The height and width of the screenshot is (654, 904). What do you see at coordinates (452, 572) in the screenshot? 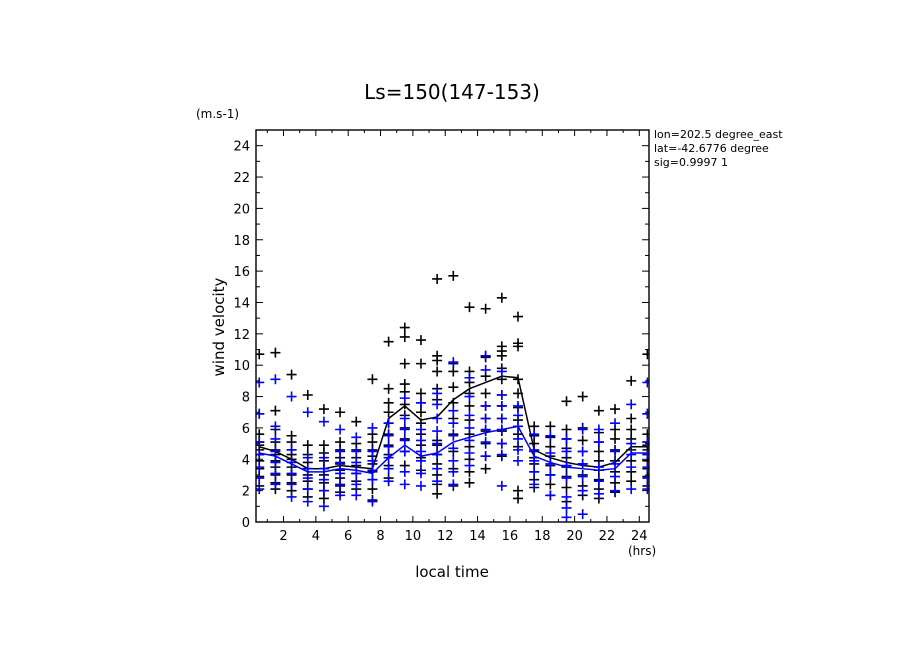
I see `x-axis-title: local time` at bounding box center [452, 572].